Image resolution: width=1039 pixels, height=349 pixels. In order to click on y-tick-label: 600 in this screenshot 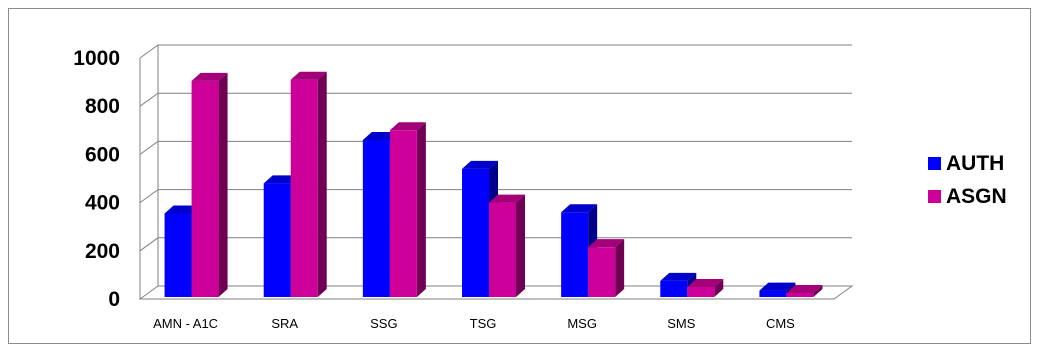, I will do `click(102, 154)`.